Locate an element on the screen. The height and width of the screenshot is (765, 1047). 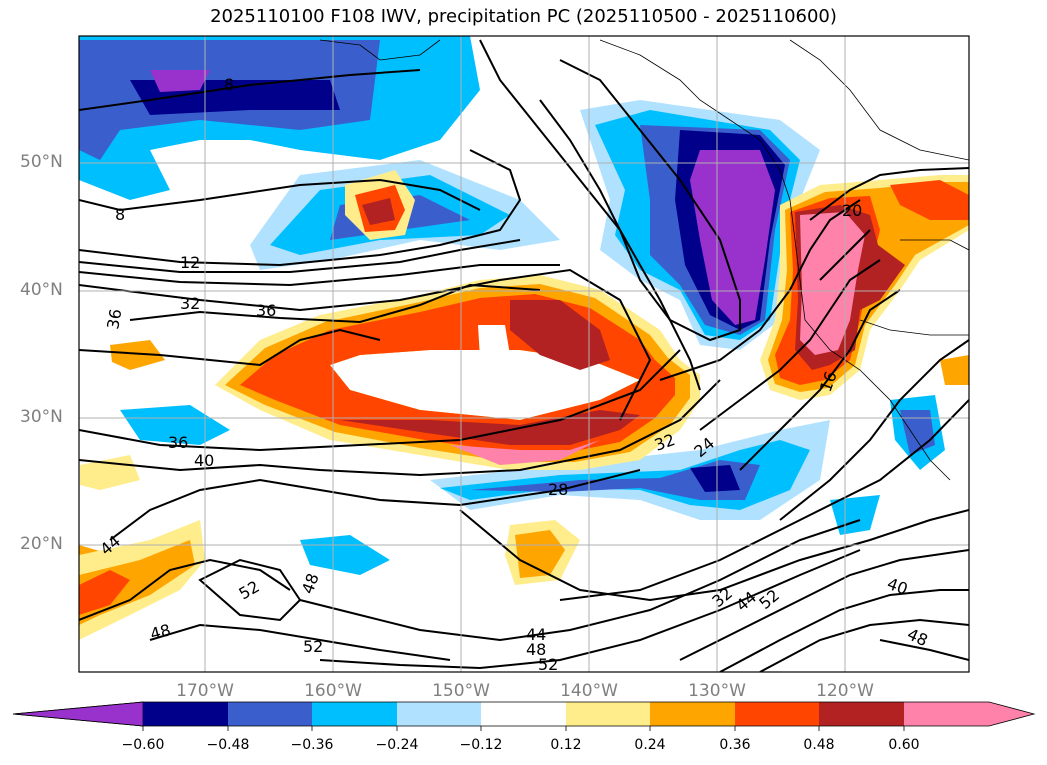
lon-label-120w: 120°W is located at coordinates (845, 691).